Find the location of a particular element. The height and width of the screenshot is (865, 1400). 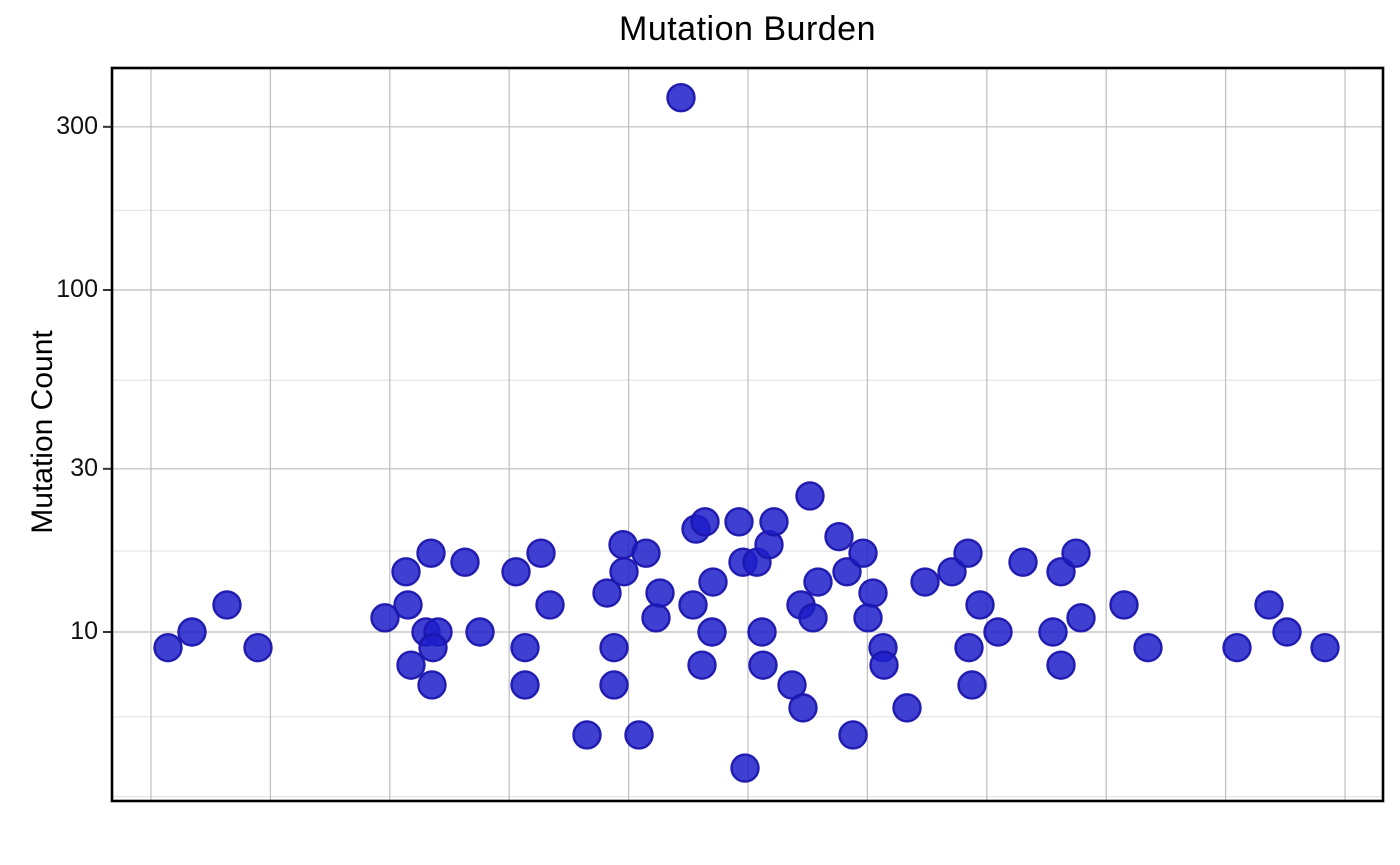

y-tick-label: 100 is located at coordinates (77, 289).